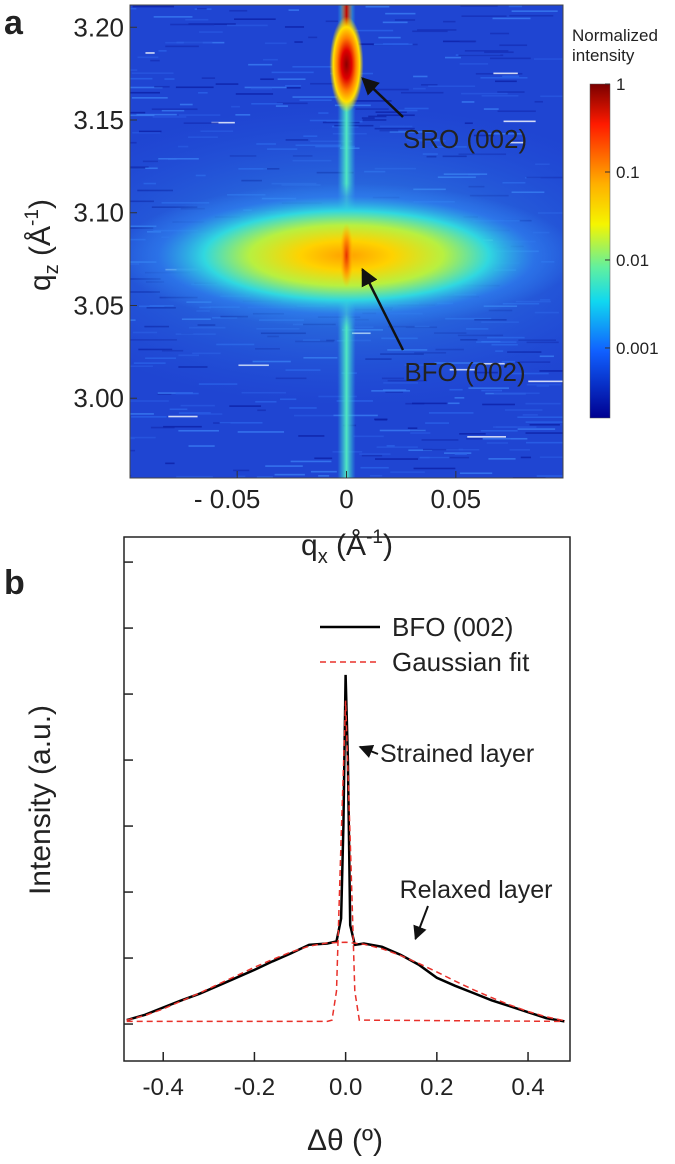 The image size is (675, 1164). What do you see at coordinates (98, 120) in the screenshot?
I see `y-tick-label: 3.15` at bounding box center [98, 120].